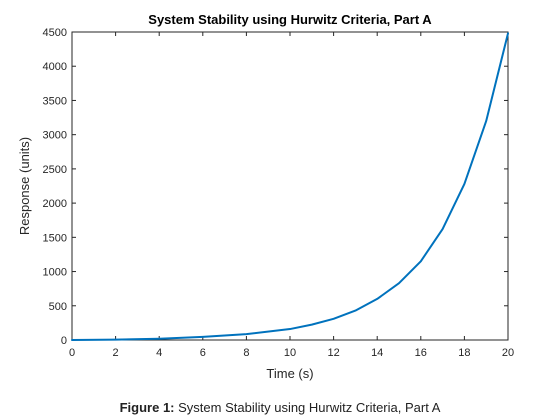 This screenshot has width=560, height=420. I want to click on y-tick-label: 4000, so click(55, 67).